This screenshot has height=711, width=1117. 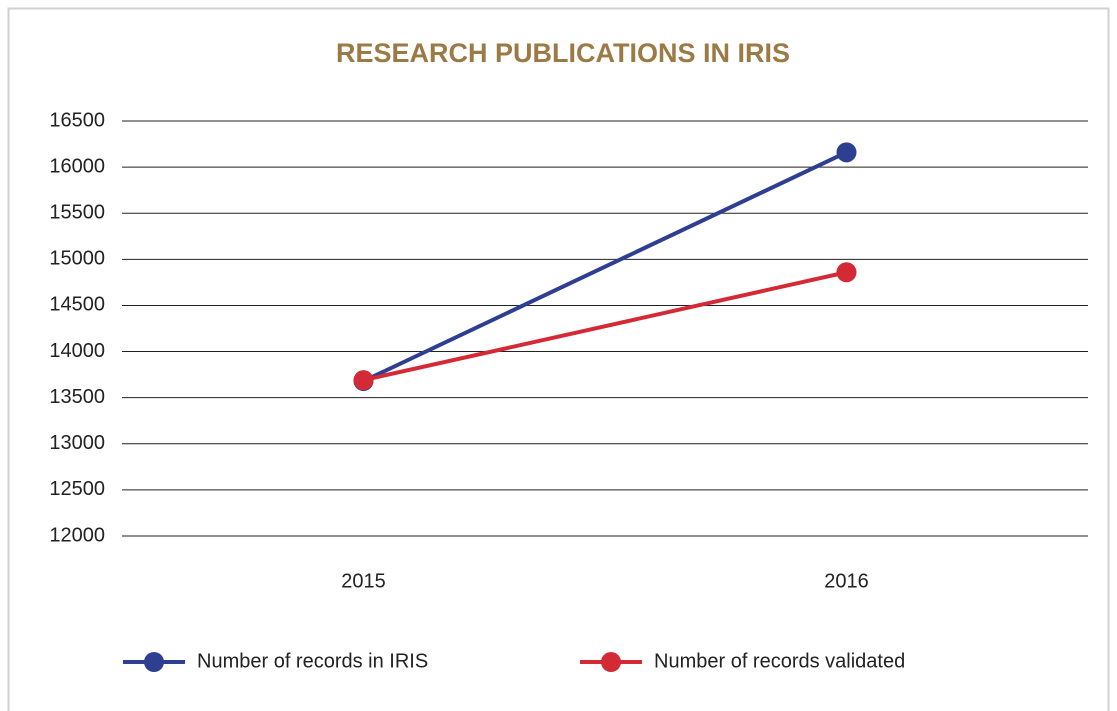 What do you see at coordinates (77, 166) in the screenshot?
I see `y-tick-label: 16000` at bounding box center [77, 166].